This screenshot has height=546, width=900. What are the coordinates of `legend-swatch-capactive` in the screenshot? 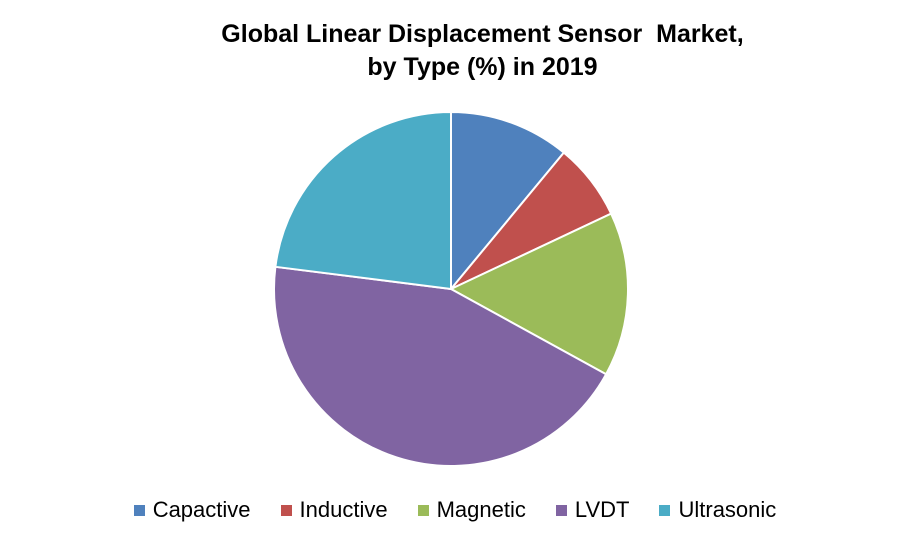 It's located at (139, 510).